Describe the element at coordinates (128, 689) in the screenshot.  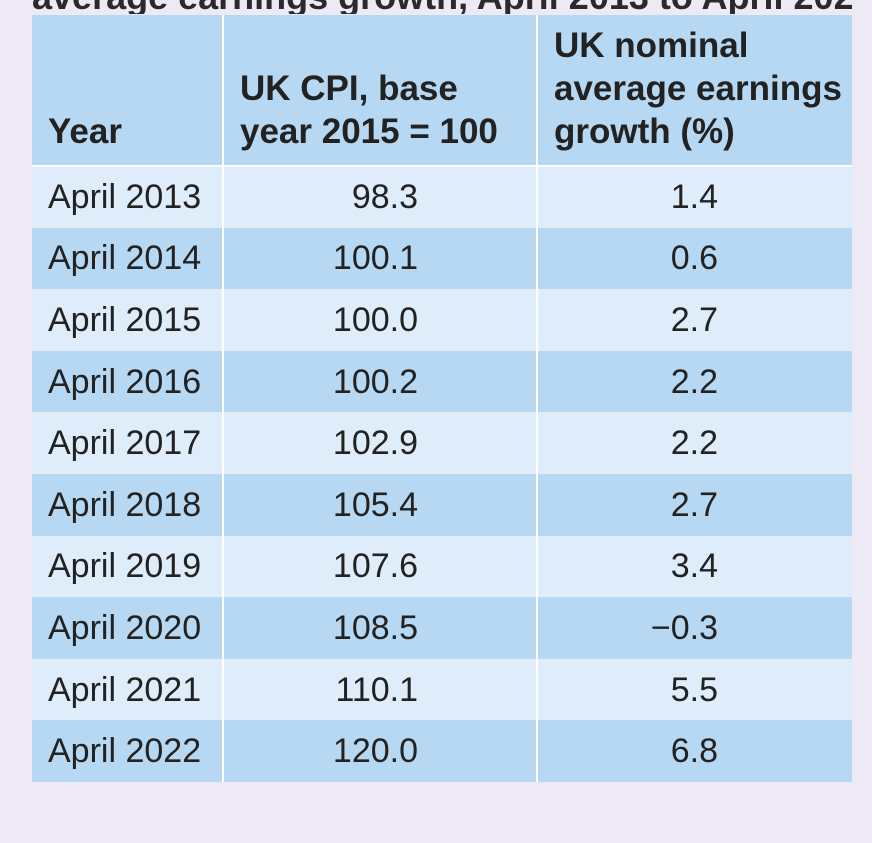
I see `year-cell: April 2021` at that location.